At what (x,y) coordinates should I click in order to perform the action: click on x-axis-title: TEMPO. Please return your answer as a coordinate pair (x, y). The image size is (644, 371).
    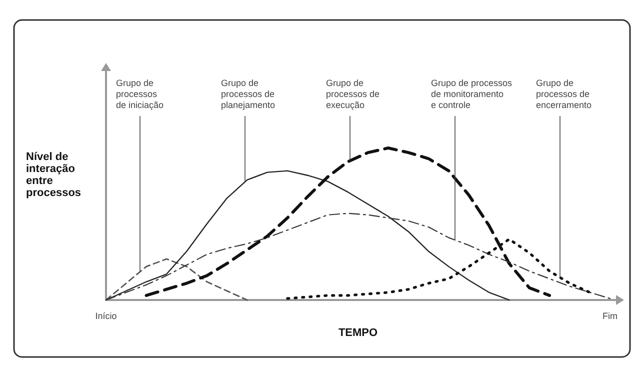
    Looking at the image, I should click on (358, 333).